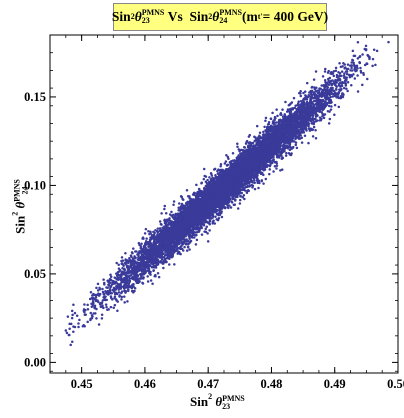  I want to click on title-param-rest: = 400 GeV), so click(295, 16).